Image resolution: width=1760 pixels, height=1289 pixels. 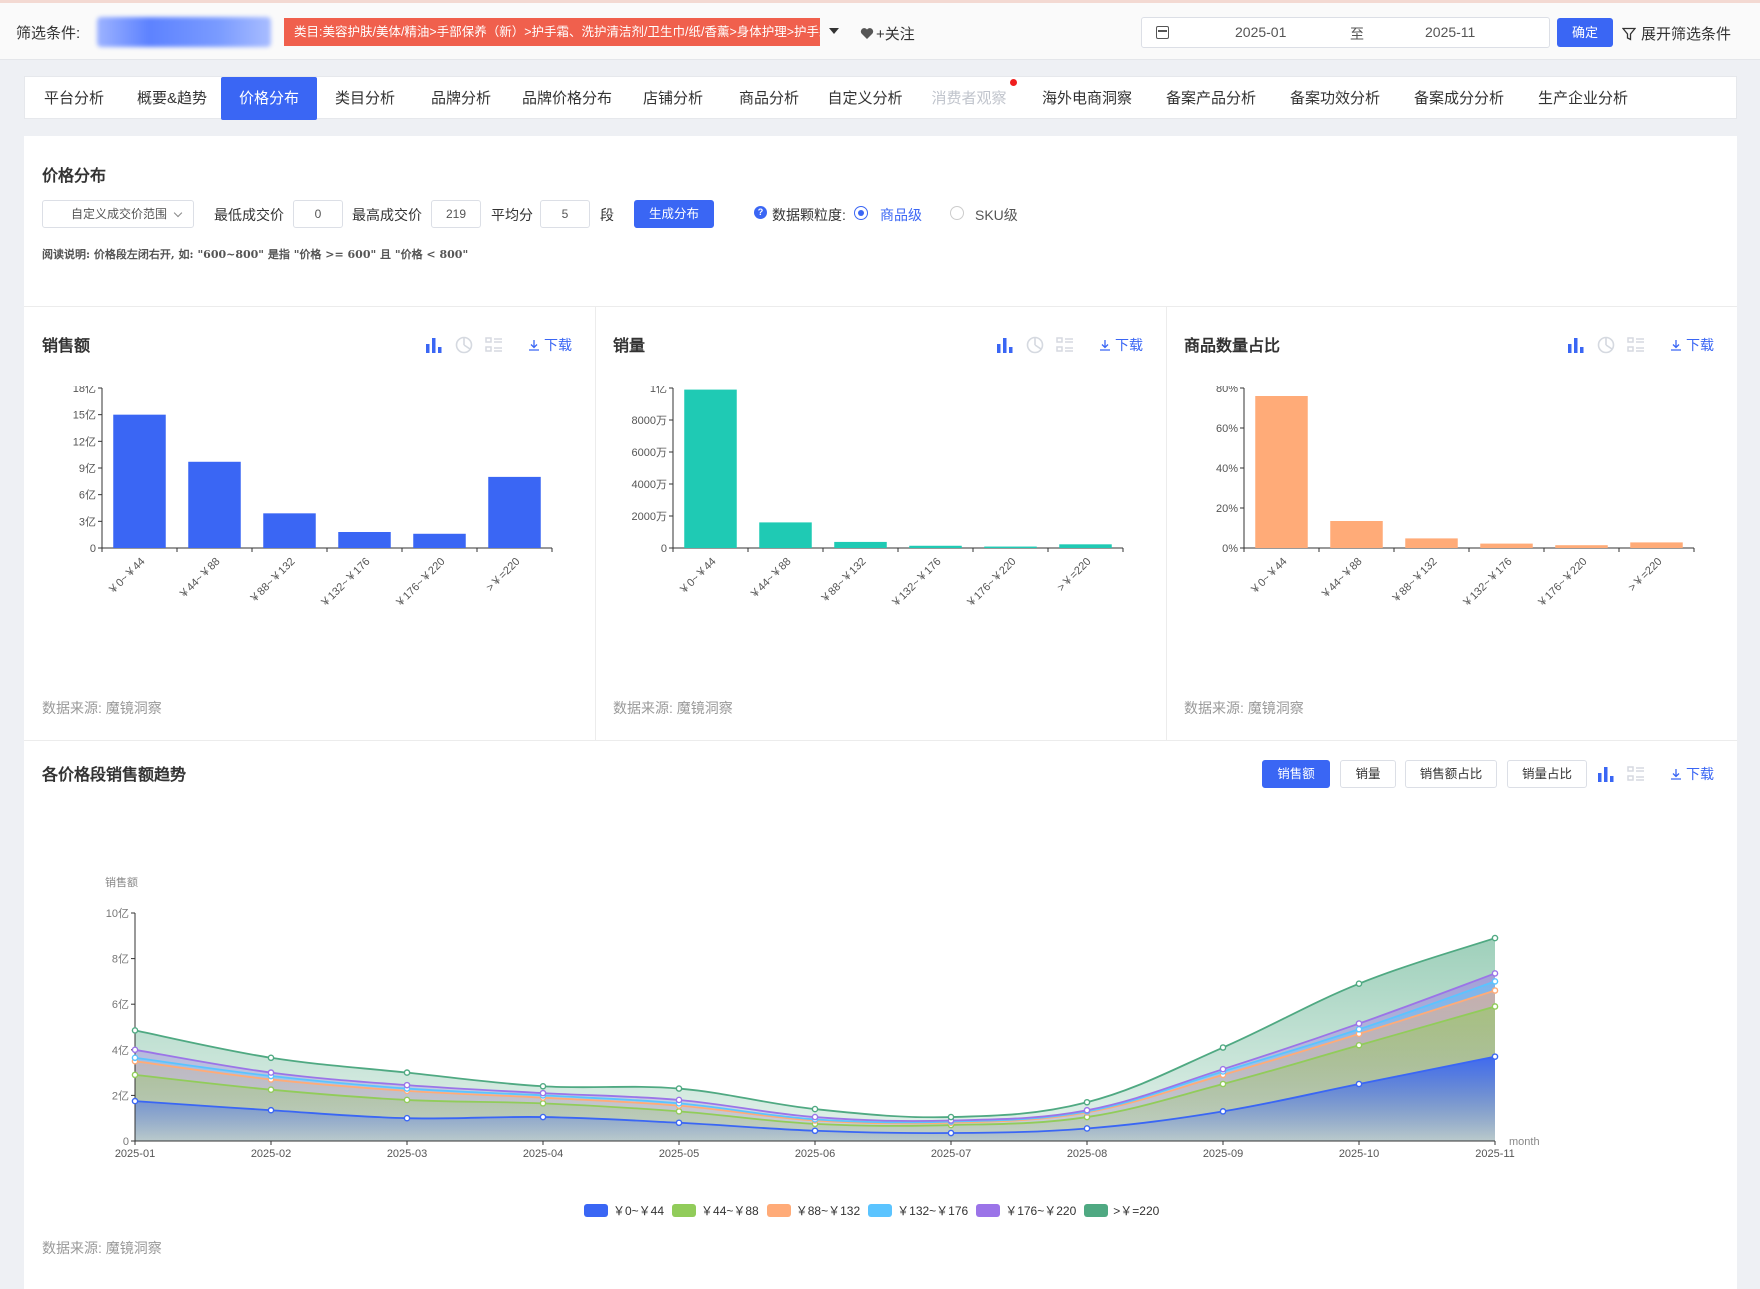 What do you see at coordinates (117, 913) in the screenshot?
I see `y-tick-label: 10亿` at bounding box center [117, 913].